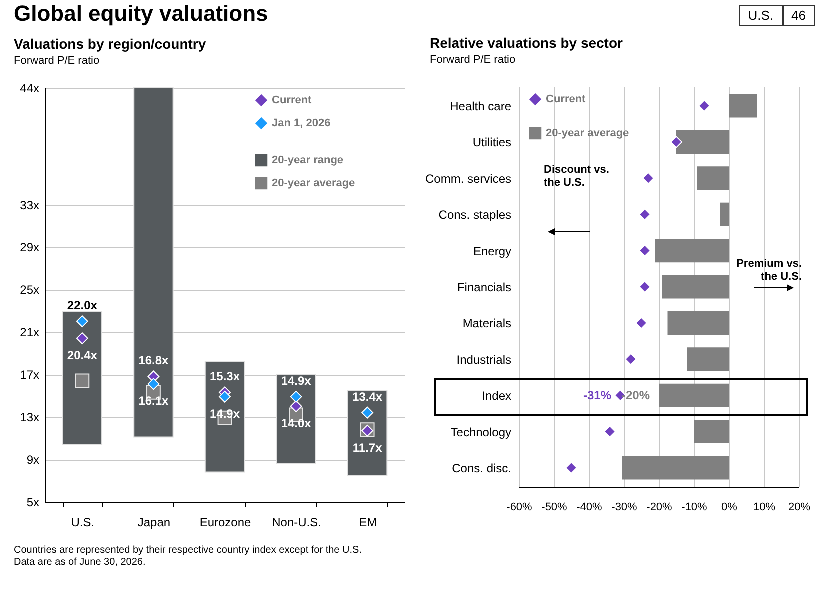 The width and height of the screenshot is (831, 604). What do you see at coordinates (30, 417) in the screenshot?
I see `y-tick-label: 13x` at bounding box center [30, 417].